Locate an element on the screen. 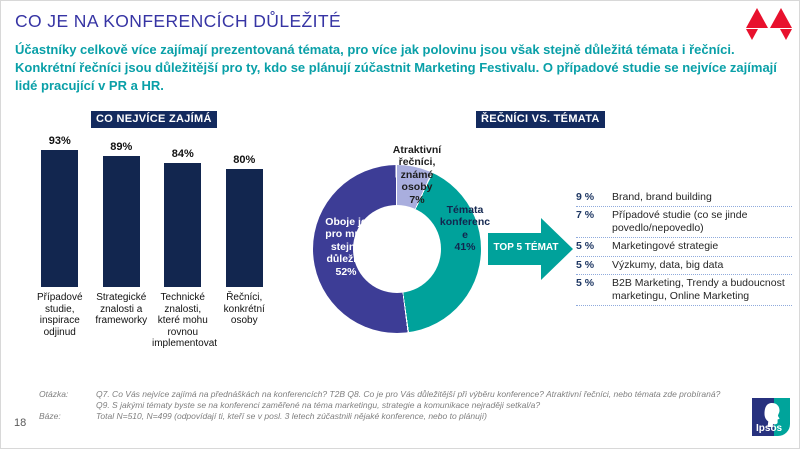 This screenshot has width=800, height=449. bar-column: 84% is located at coordinates (183, 217).